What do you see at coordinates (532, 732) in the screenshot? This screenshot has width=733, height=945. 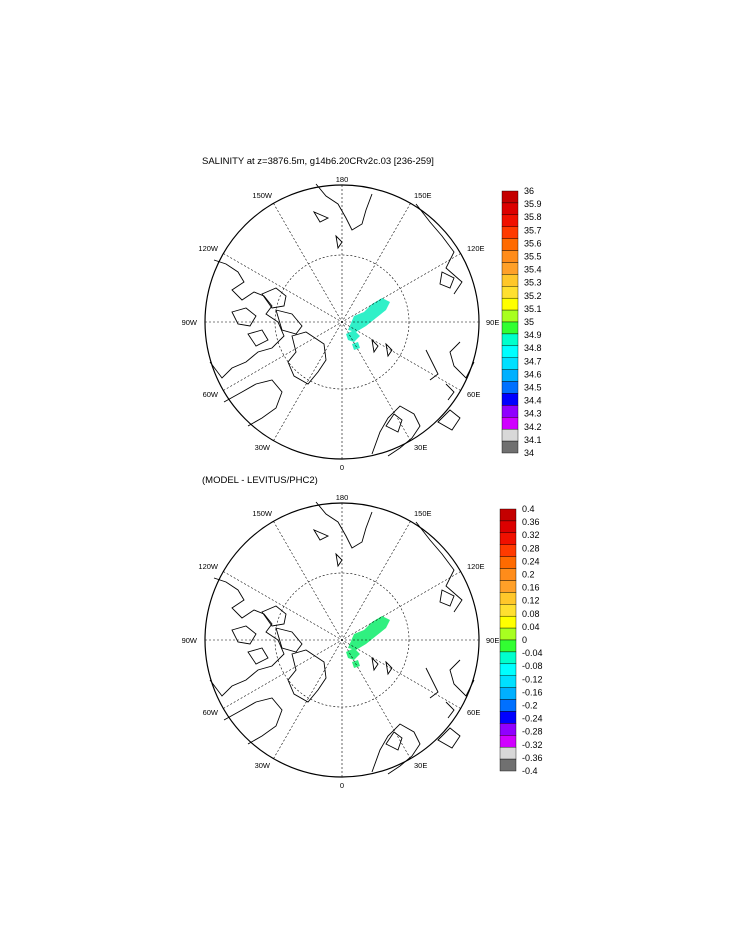 I see `colorbar-label: -0.28` at bounding box center [532, 732].